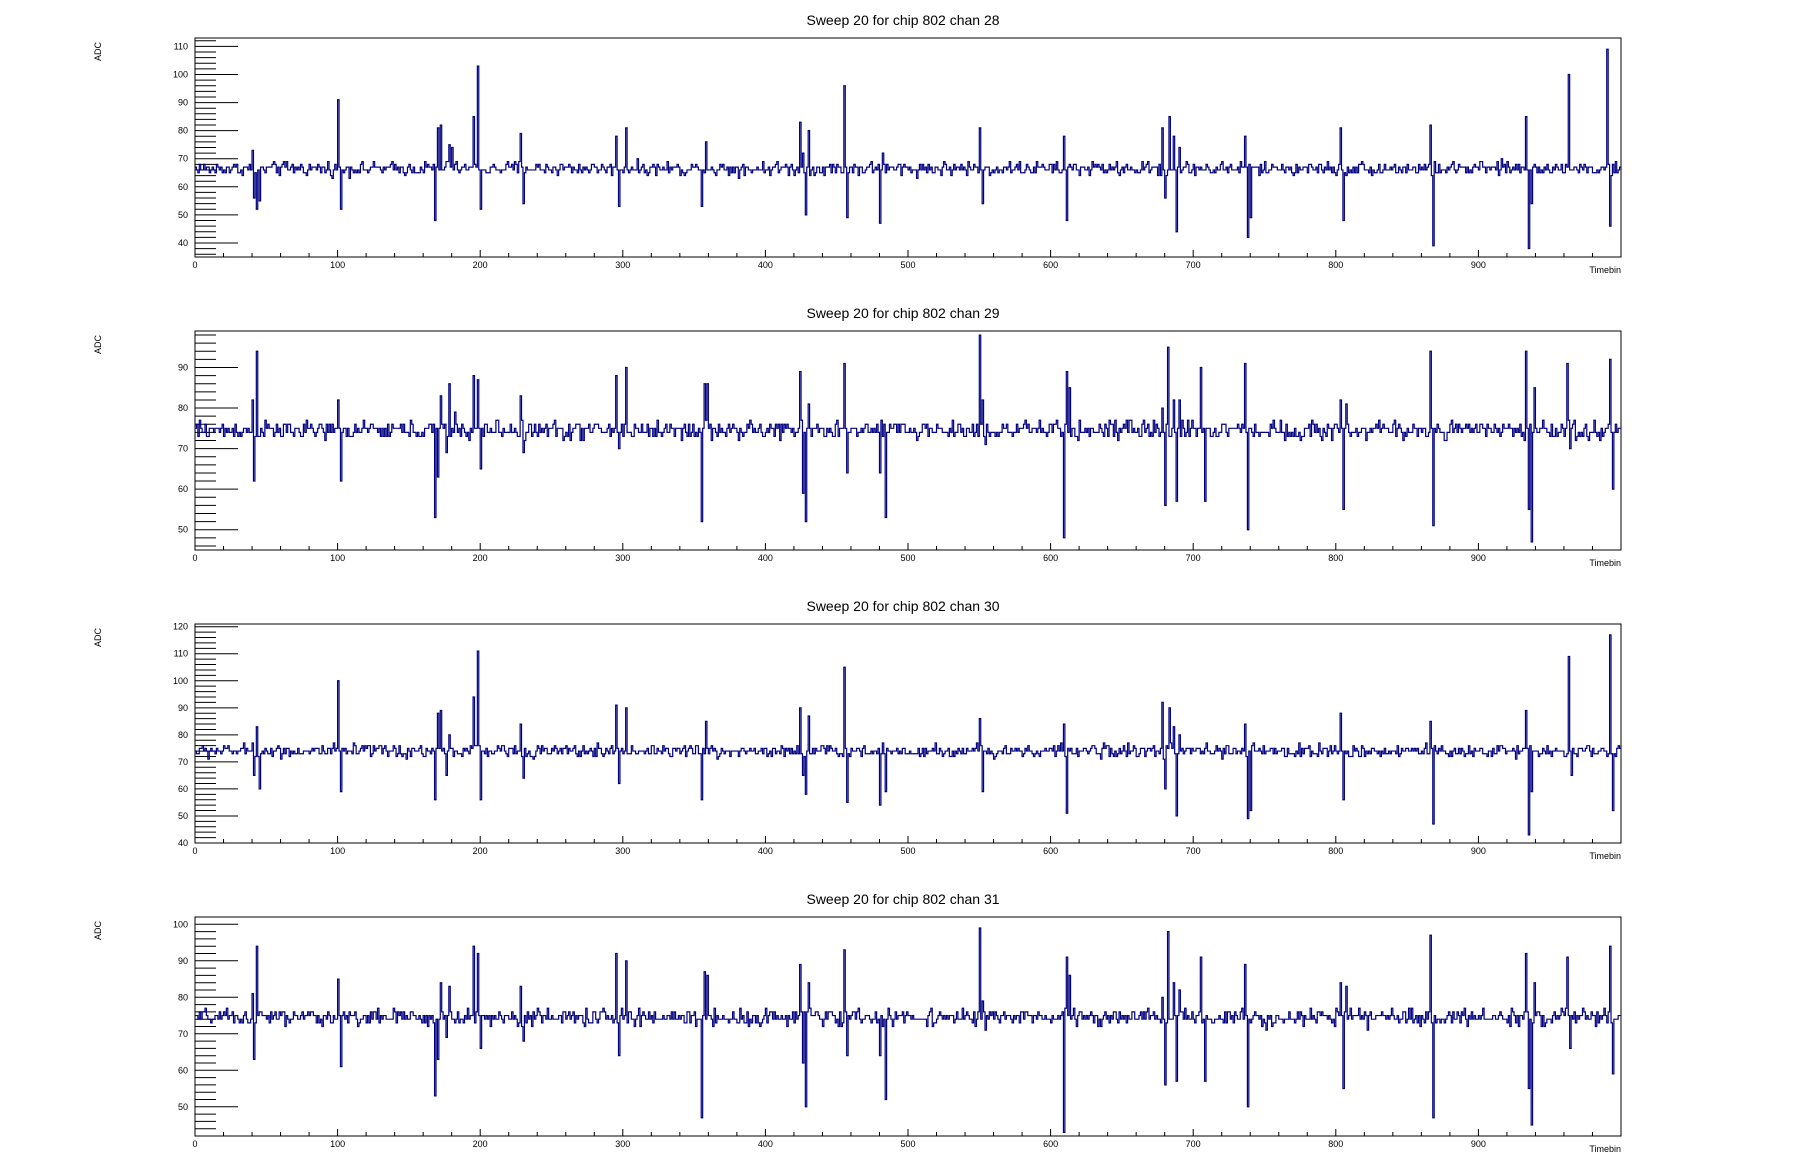  I want to click on chart-title: Sweep 20 for chip 802 chan 31, so click(902, 899).